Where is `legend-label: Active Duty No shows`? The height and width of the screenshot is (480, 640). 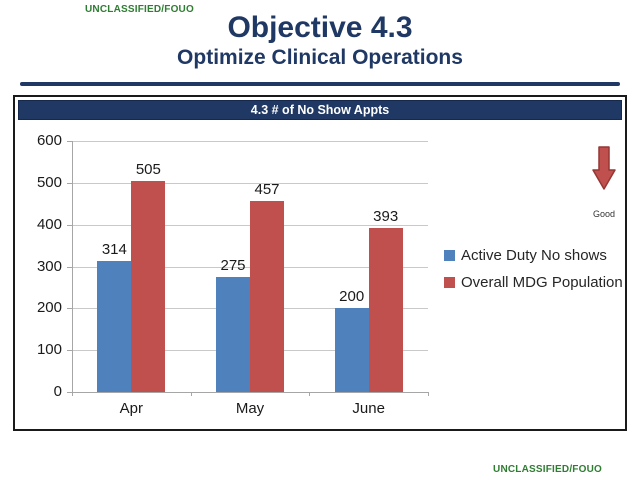 legend-label: Active Duty No shows is located at coordinates (534, 255).